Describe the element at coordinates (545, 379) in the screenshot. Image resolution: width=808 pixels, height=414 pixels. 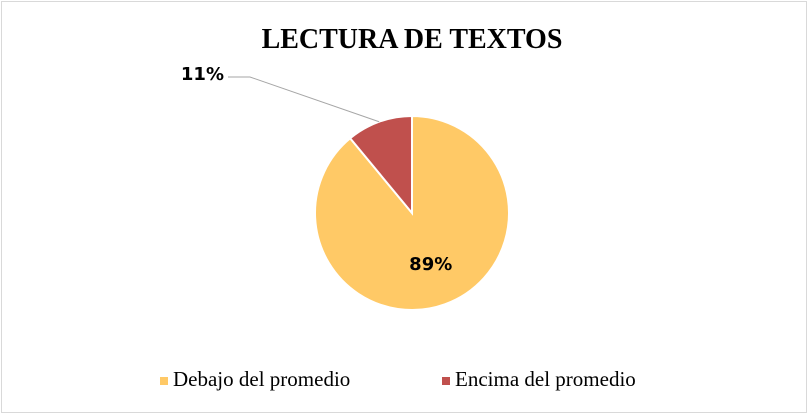
I see `legend-label: Encima del promedio` at that location.